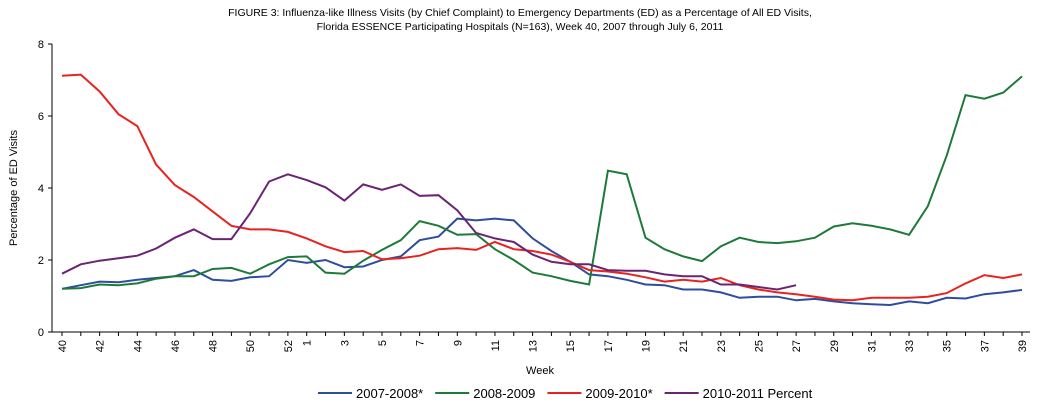 Image resolution: width=1037 pixels, height=404 pixels. I want to click on y-tick-label: 4, so click(41, 189).